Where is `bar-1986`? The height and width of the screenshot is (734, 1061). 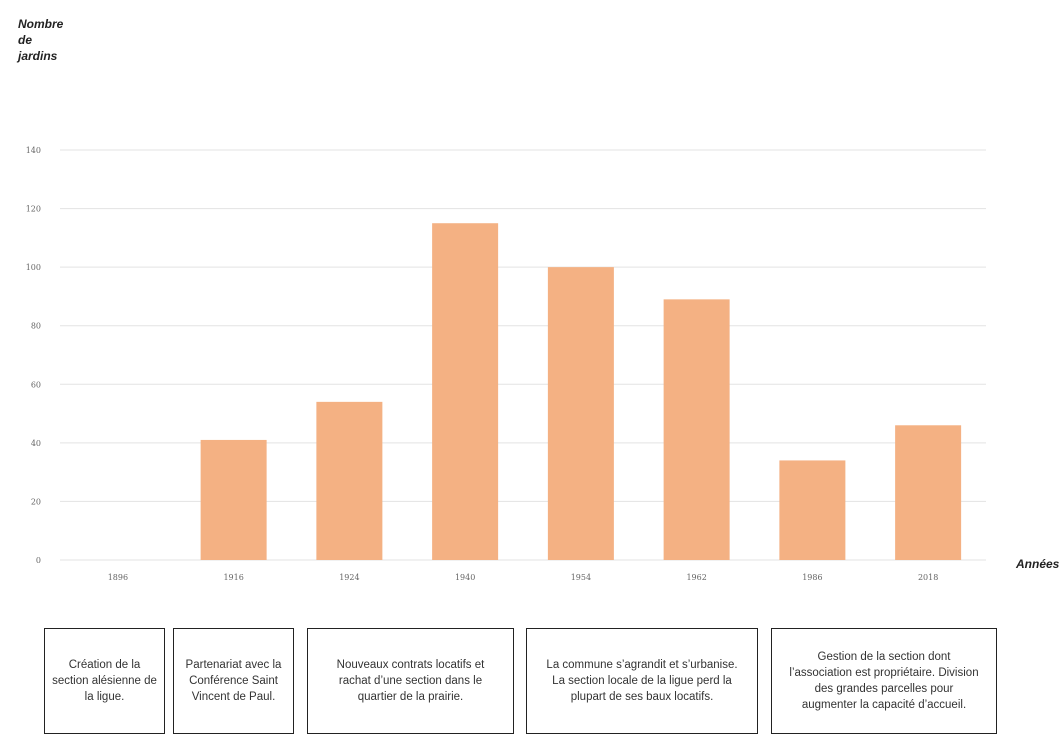 bar-1986 is located at coordinates (812, 510).